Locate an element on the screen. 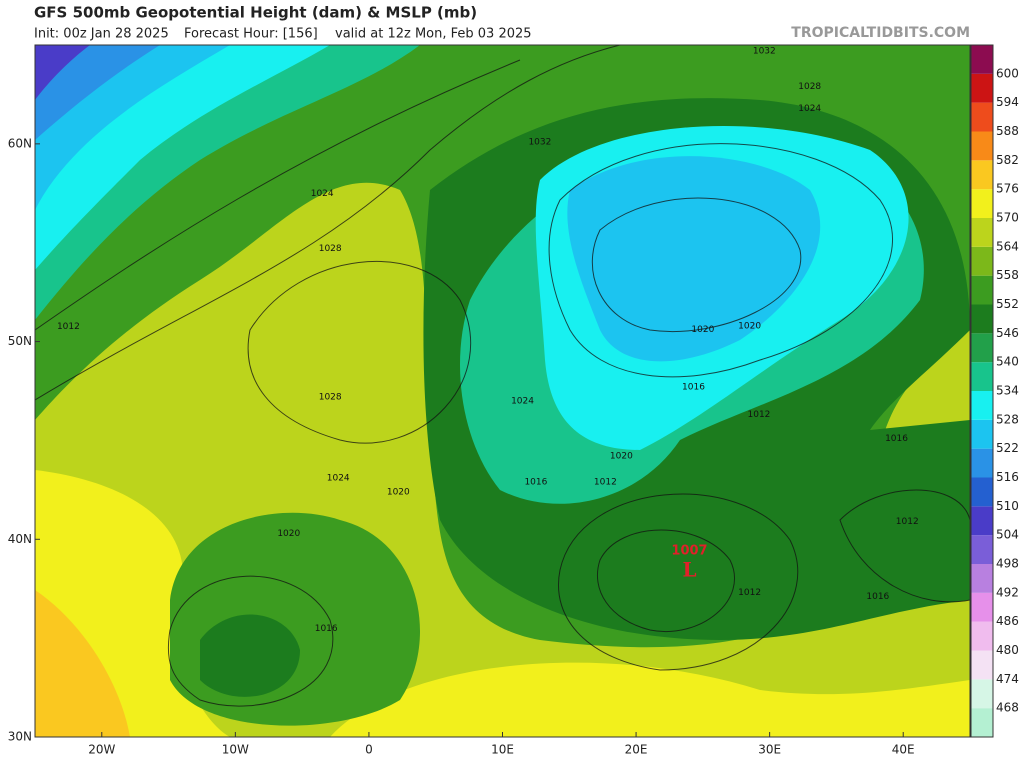 This screenshot has width=1024, height=761. colorbar-label: 588 is located at coordinates (1007, 131).